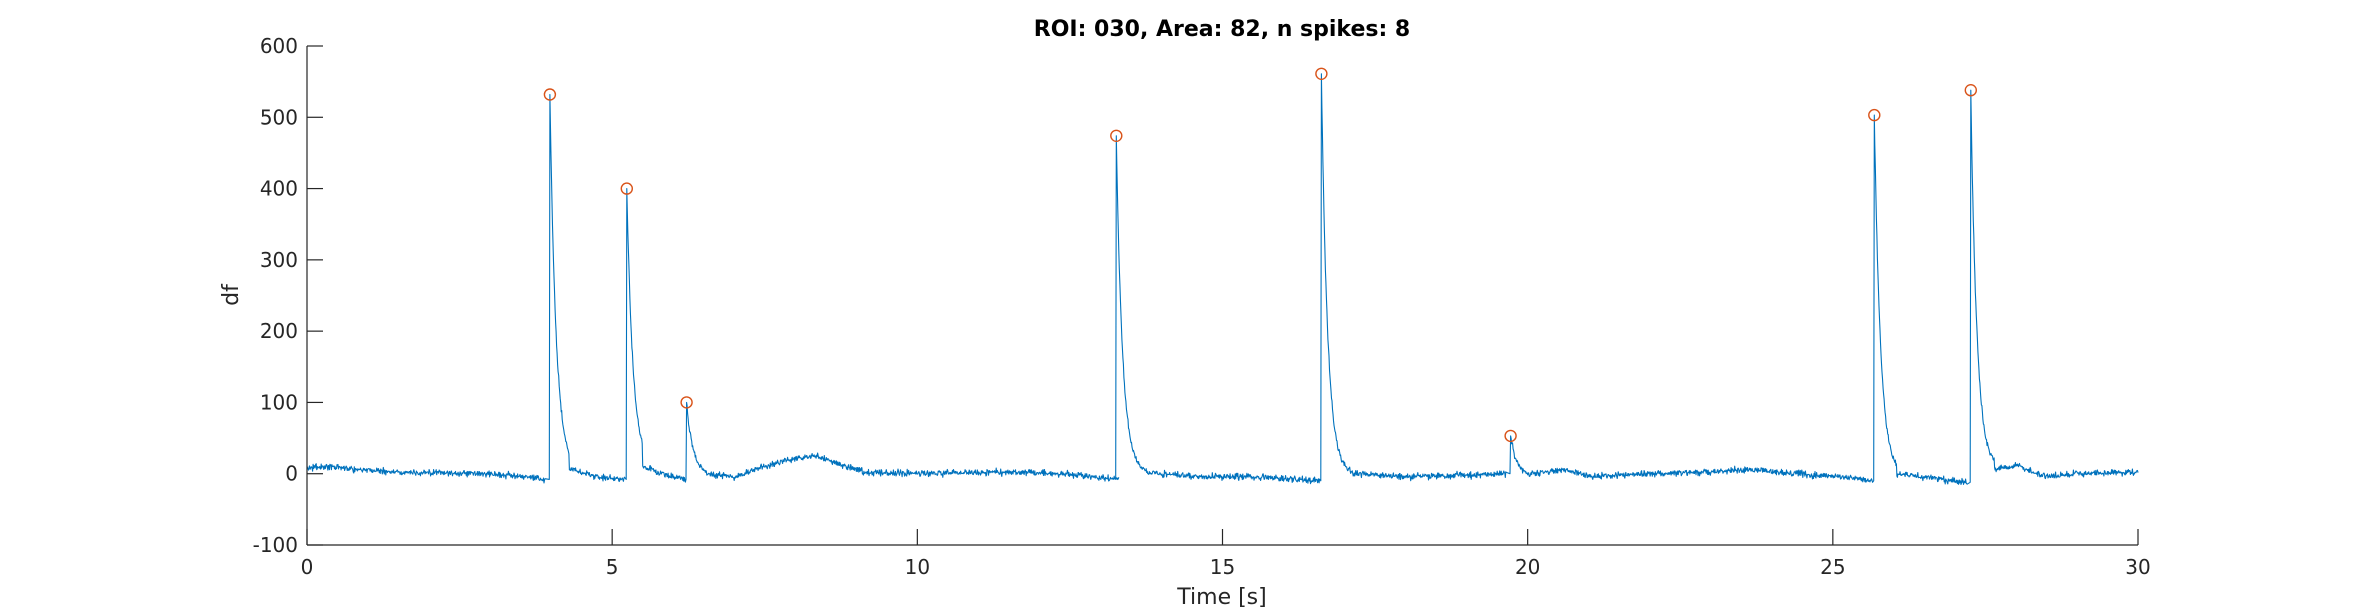  What do you see at coordinates (612, 567) in the screenshot?
I see `x-tick-label-5: 5` at bounding box center [612, 567].